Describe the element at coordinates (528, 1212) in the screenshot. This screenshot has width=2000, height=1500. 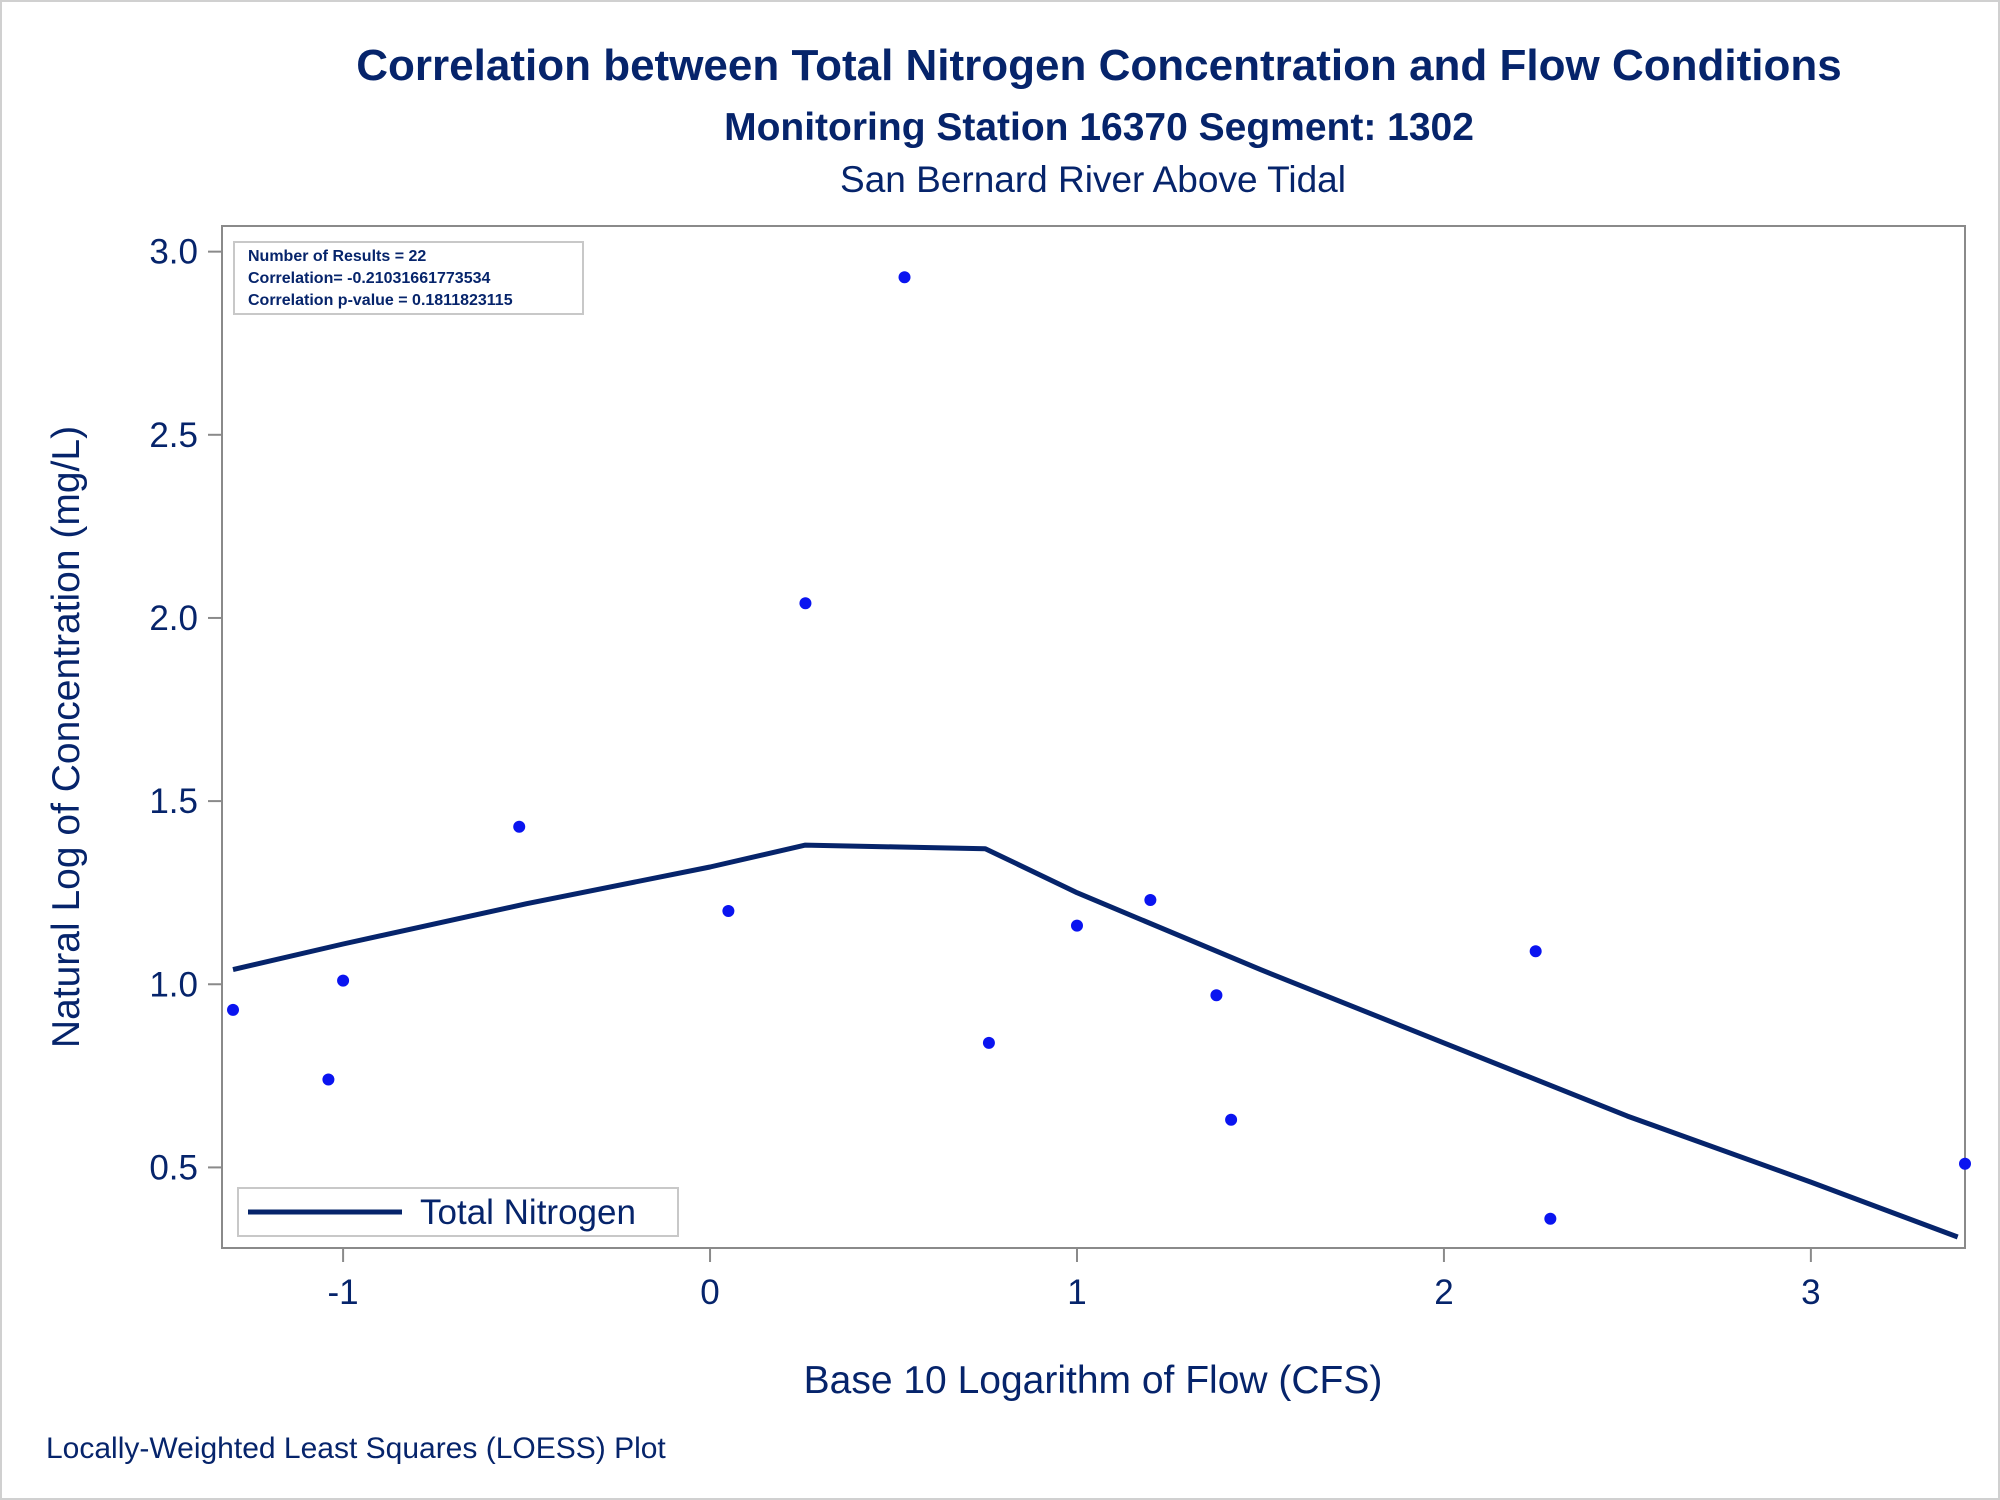
I see `legend-label: Total Nitrogen` at that location.